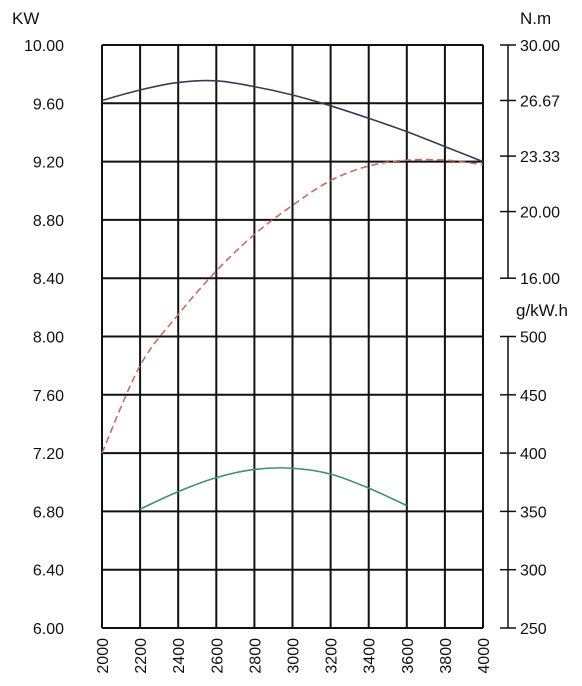 This screenshot has width=582, height=686. Describe the element at coordinates (25, 18) in the screenshot. I see `left-axis-unit-label: KW` at that location.